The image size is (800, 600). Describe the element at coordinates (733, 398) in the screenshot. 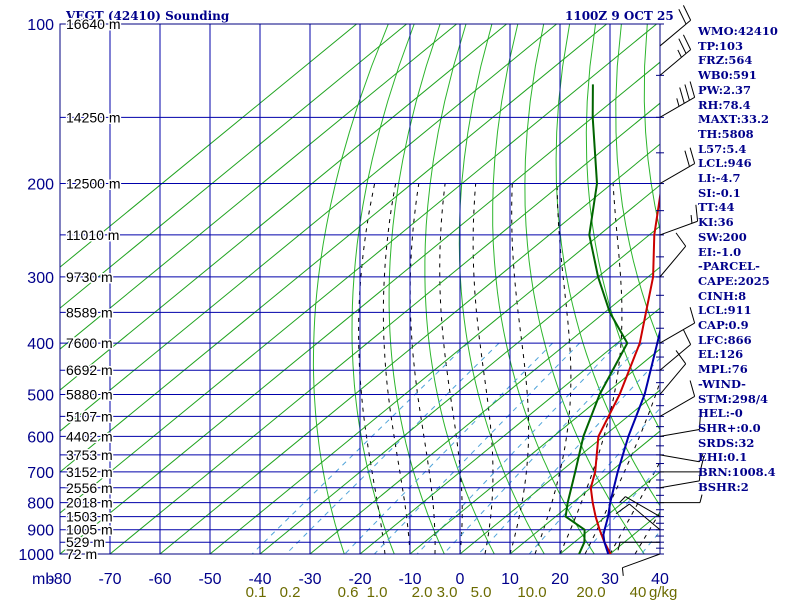

I see `stat-item: STM:298/4` at that location.